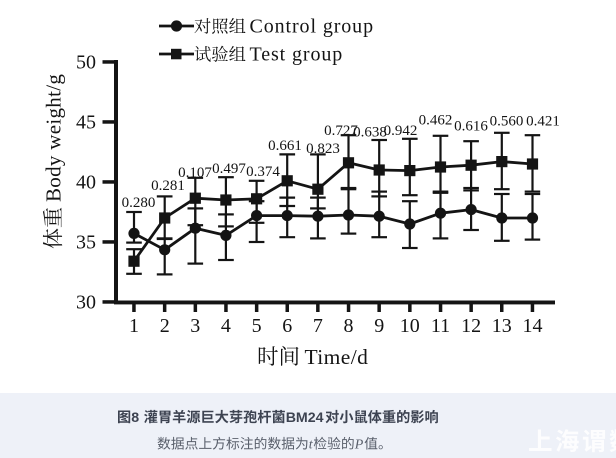 The width and height of the screenshot is (616, 458). What do you see at coordinates (379, 326) in the screenshot?
I see `svg-text: 9` at bounding box center [379, 326].